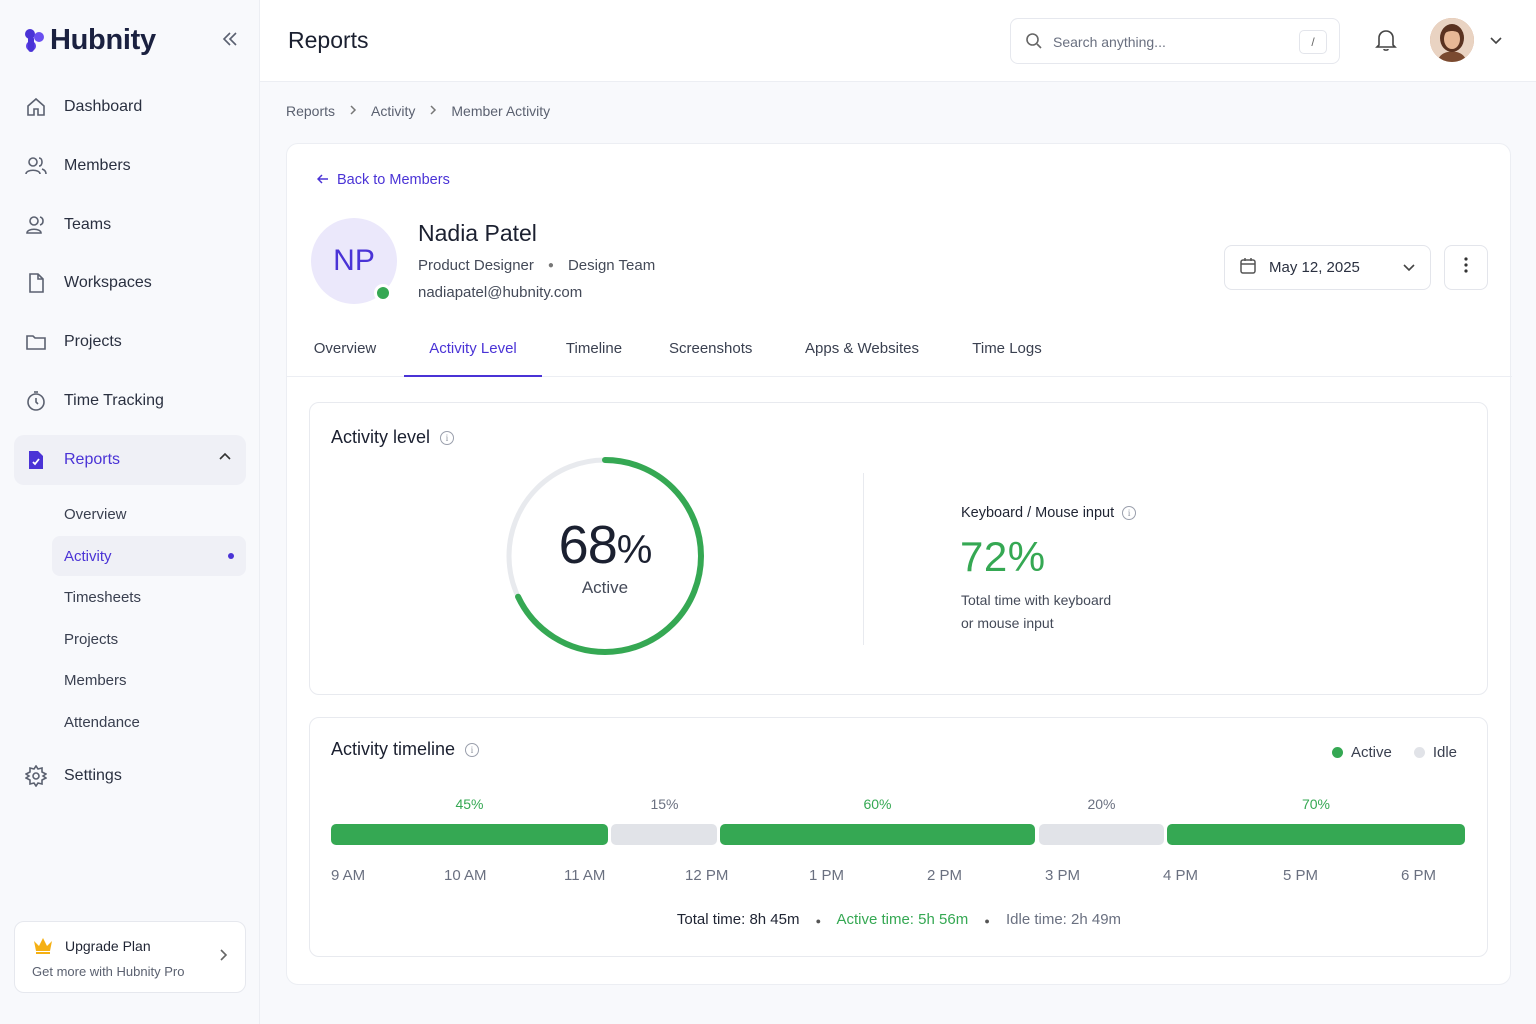 This screenshot has height=1024, width=1536. I want to click on user-avatar, so click(1452, 40).